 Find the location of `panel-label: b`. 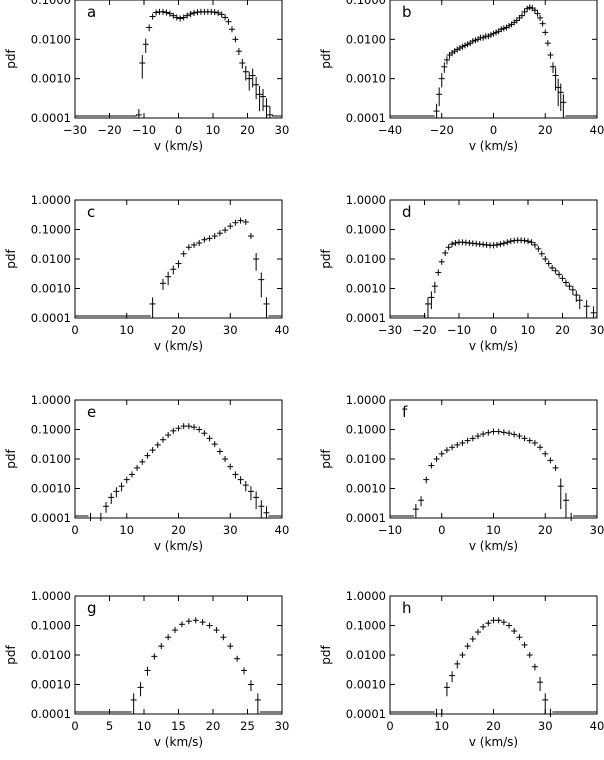

panel-label: b is located at coordinates (407, 12).